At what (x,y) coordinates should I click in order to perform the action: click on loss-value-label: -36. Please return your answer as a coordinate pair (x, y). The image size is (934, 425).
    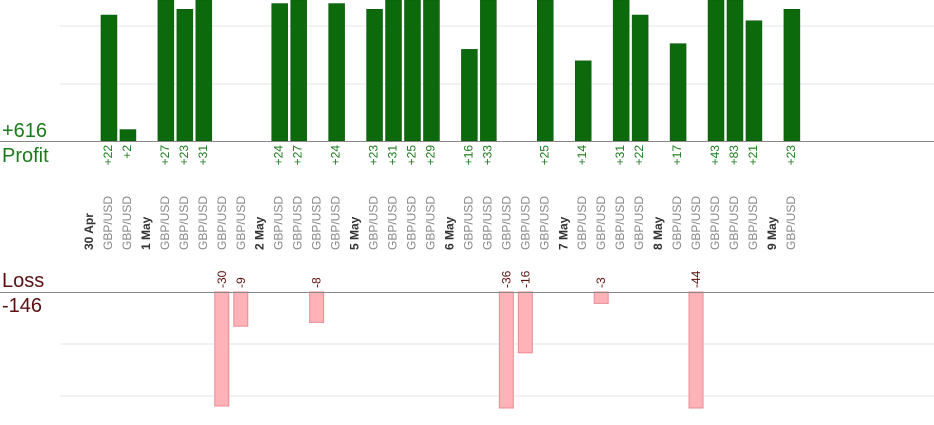
    Looking at the image, I should click on (506, 279).